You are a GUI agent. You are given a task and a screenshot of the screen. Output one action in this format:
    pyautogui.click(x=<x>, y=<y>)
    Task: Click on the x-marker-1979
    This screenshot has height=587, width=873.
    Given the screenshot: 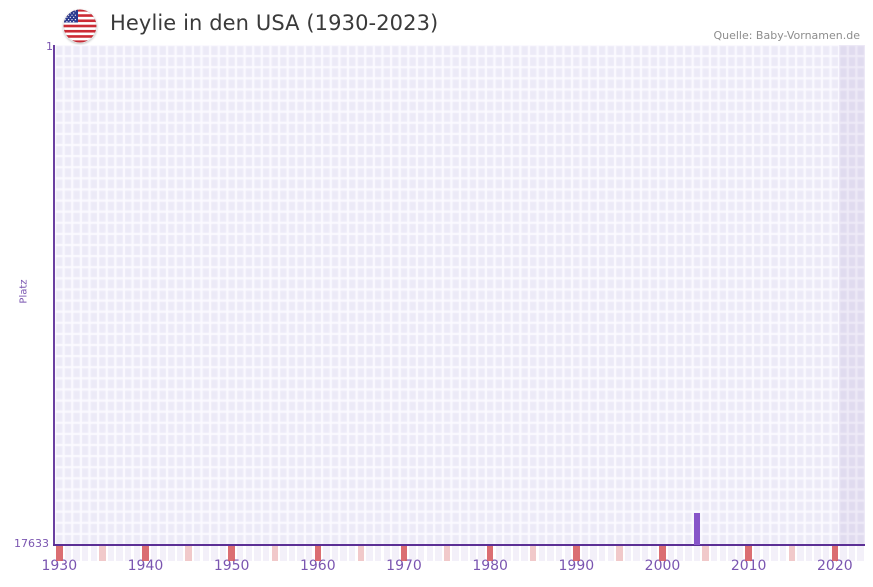 What is the action you would take?
    pyautogui.click(x=481, y=553)
    